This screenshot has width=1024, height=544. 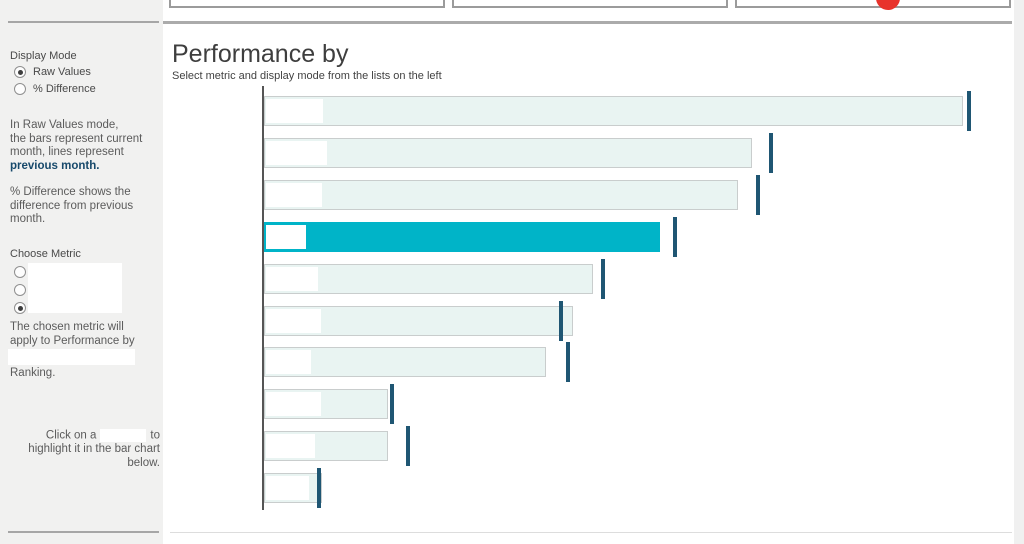 What do you see at coordinates (155, 435) in the screenshot?
I see `hint-text: to` at bounding box center [155, 435].